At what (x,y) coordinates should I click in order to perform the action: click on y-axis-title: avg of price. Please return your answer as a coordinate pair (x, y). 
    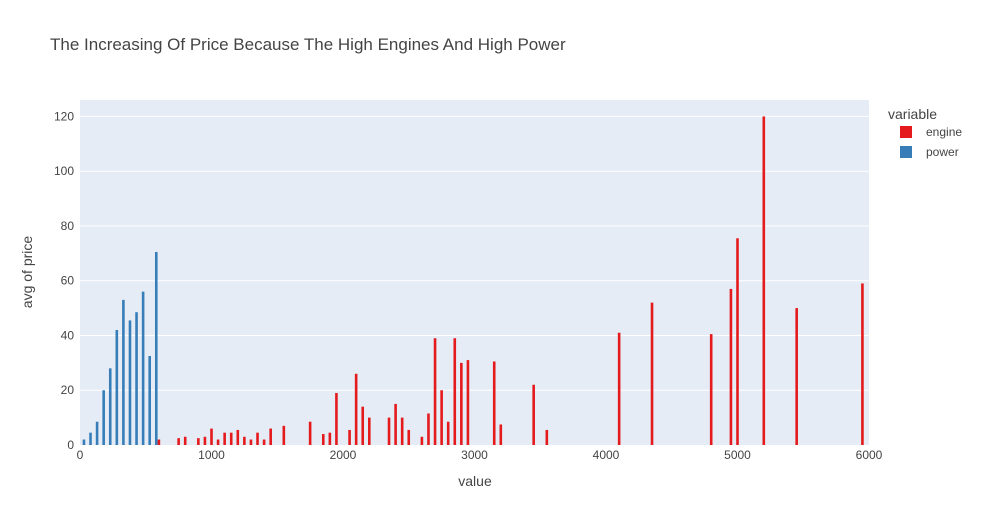
    Looking at the image, I should click on (27, 272).